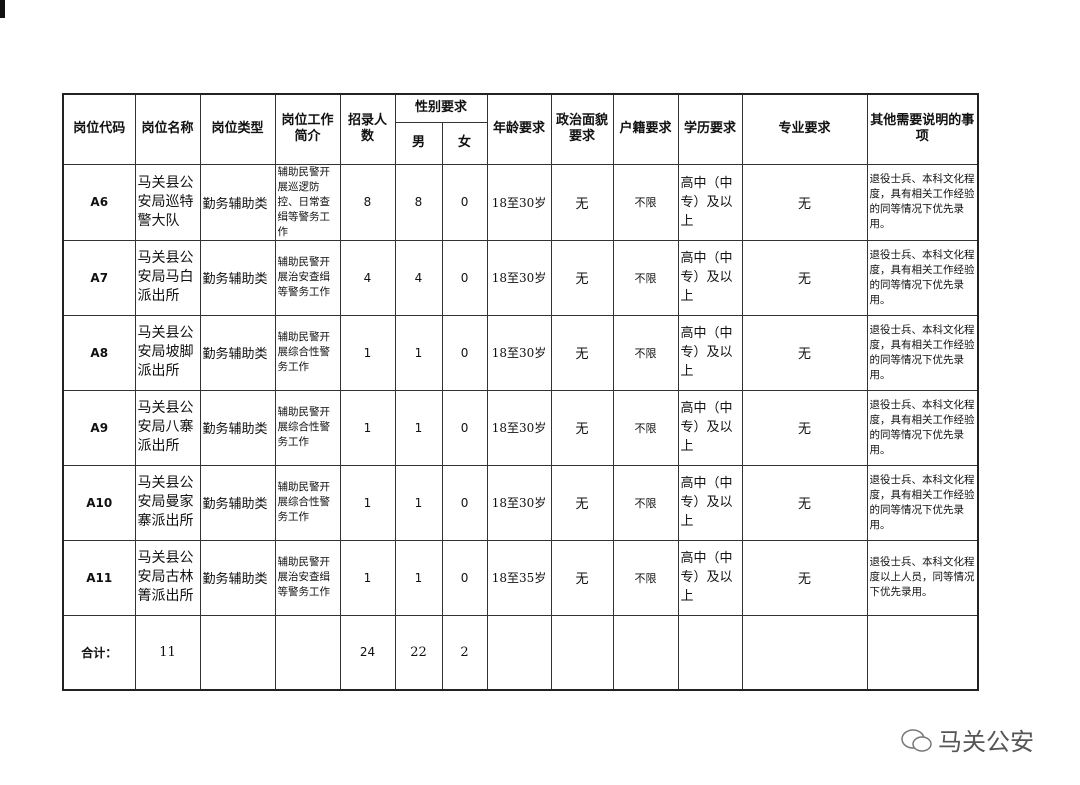  What do you see at coordinates (99, 277) in the screenshot?
I see `cell: A7` at bounding box center [99, 277].